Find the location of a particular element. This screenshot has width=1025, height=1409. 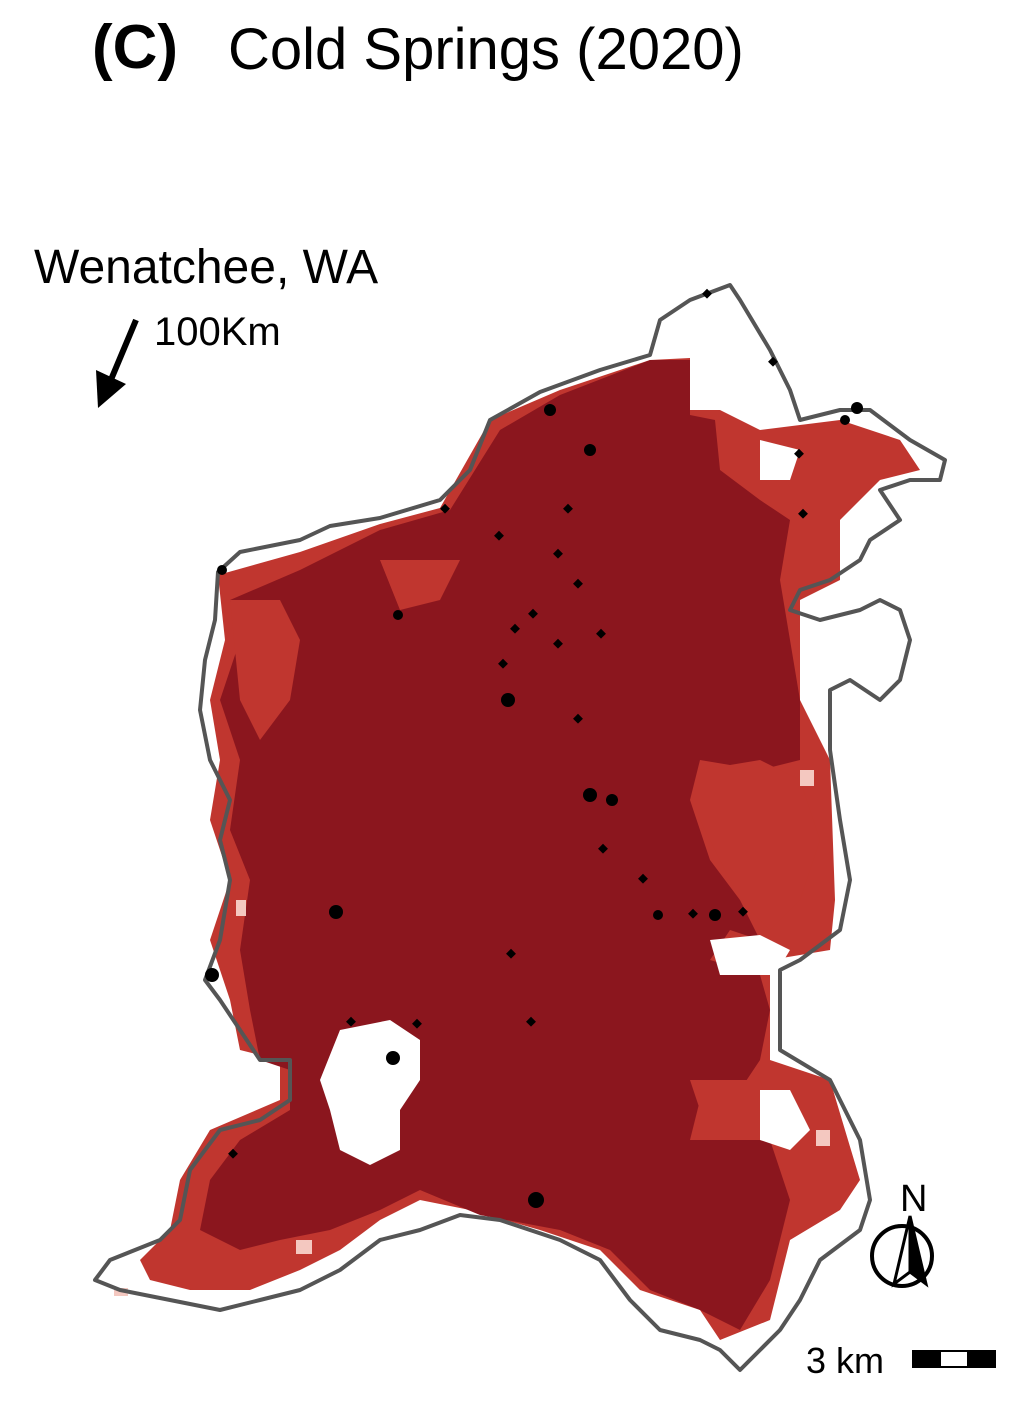

map-title: Cold Springs (2020) is located at coordinates (486, 49).